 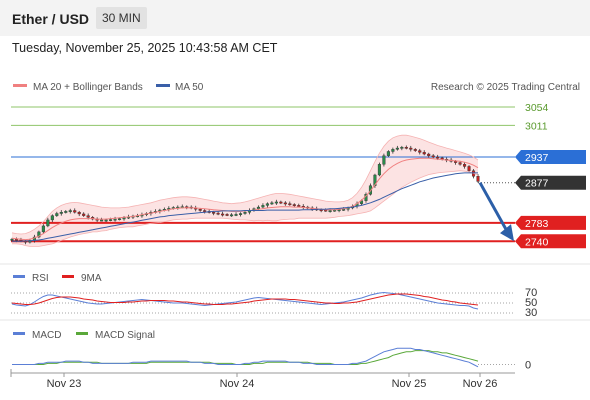 What do you see at coordinates (409, 384) in the screenshot?
I see `x-tick-label: Nov 25` at bounding box center [409, 384].